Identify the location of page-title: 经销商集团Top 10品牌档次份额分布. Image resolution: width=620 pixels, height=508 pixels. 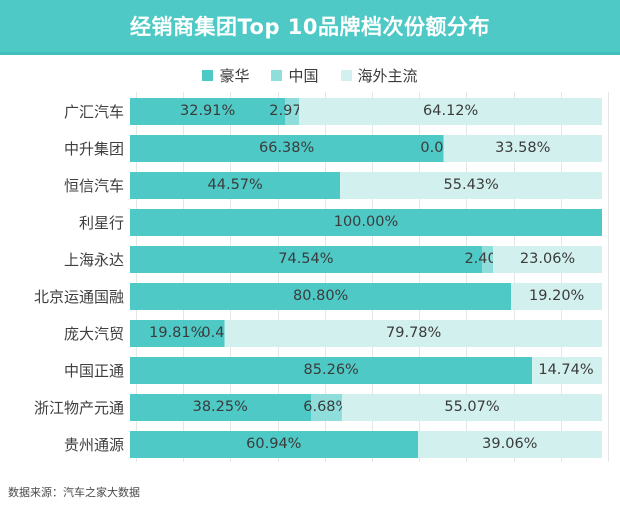
(310, 27).